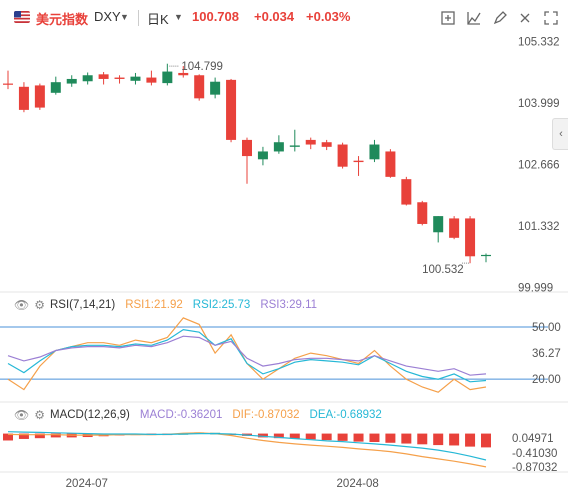 Image resolution: width=568 pixels, height=495 pixels. Describe the element at coordinates (266, 415) in the screenshot. I see `dif-legend: DIF:-0.87032` at that location.